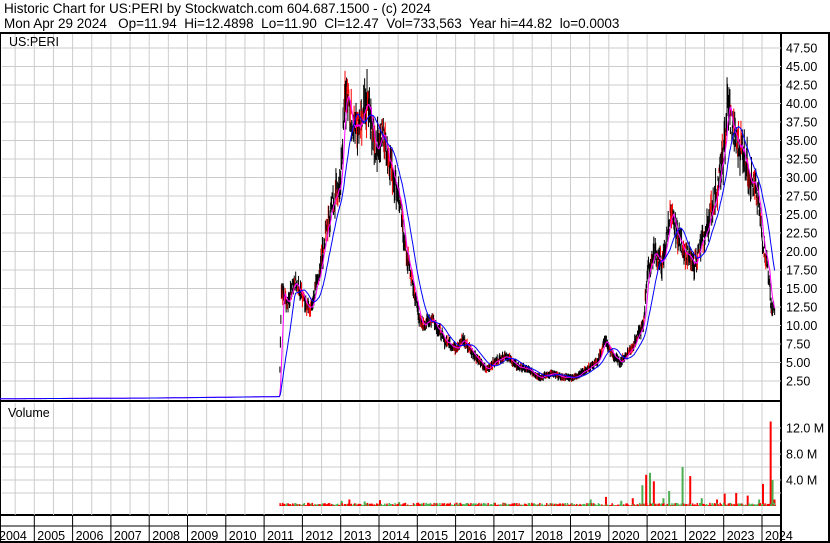 The width and height of the screenshot is (830, 543). I want to click on x-tick-label: 2015, so click(434, 536).